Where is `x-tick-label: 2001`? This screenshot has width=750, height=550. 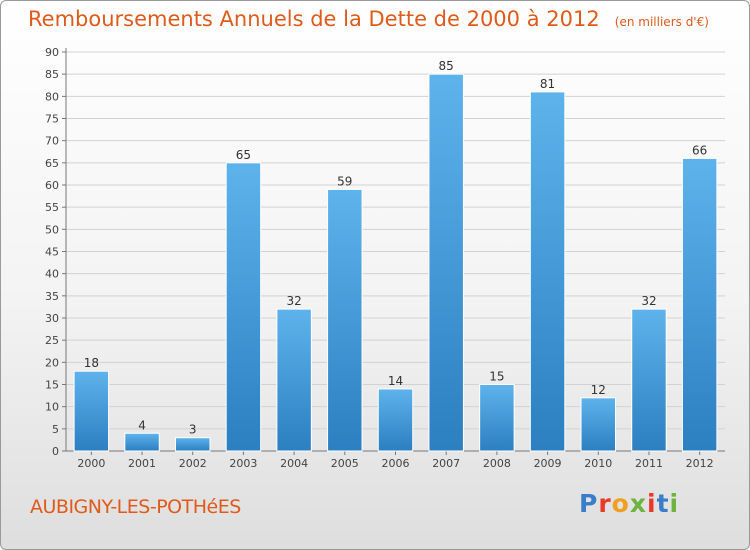
x-tick-label: 2001 is located at coordinates (142, 463).